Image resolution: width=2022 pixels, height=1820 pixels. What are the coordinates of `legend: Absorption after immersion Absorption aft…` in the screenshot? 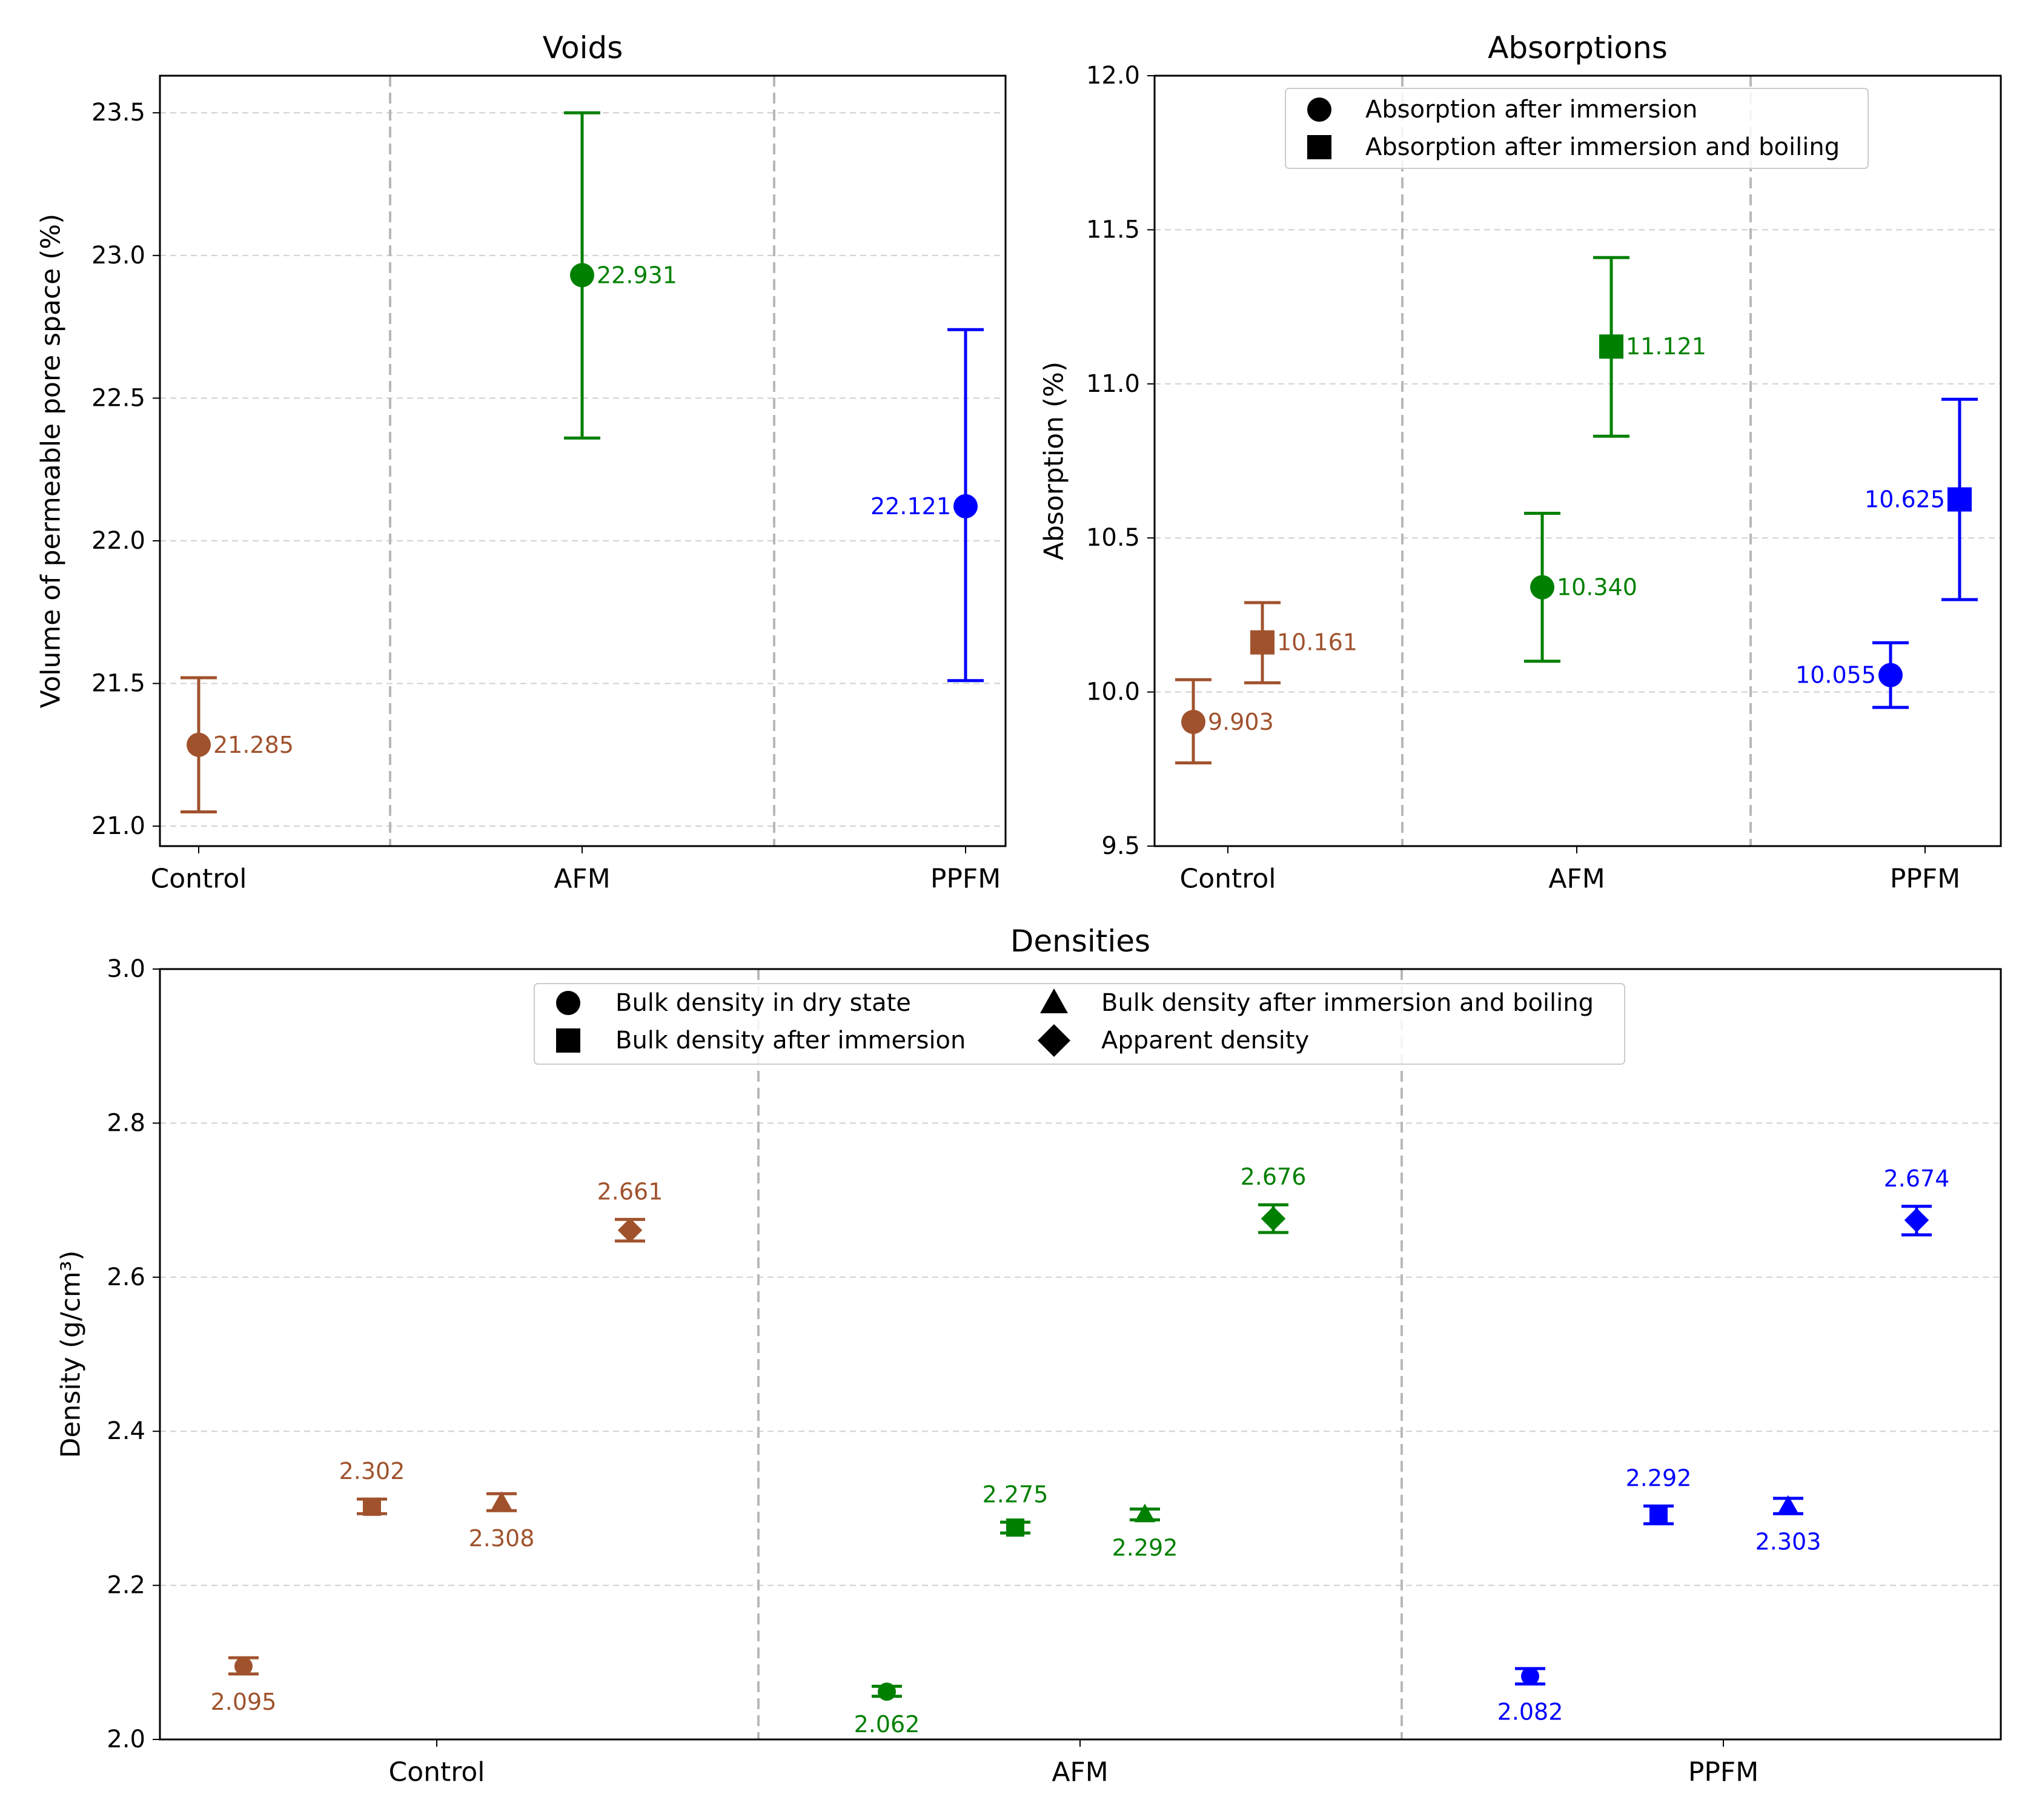 It's located at (1577, 128).